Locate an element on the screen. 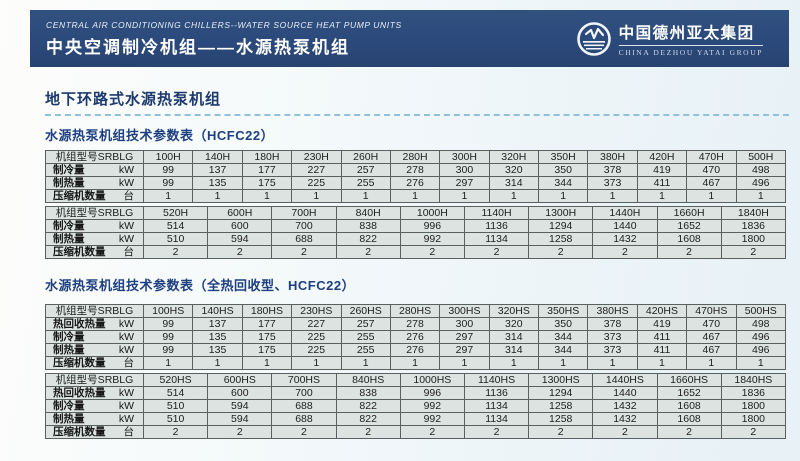 The width and height of the screenshot is (800, 461). row-label-cell: 台 压缩机数量 is located at coordinates (94, 432).